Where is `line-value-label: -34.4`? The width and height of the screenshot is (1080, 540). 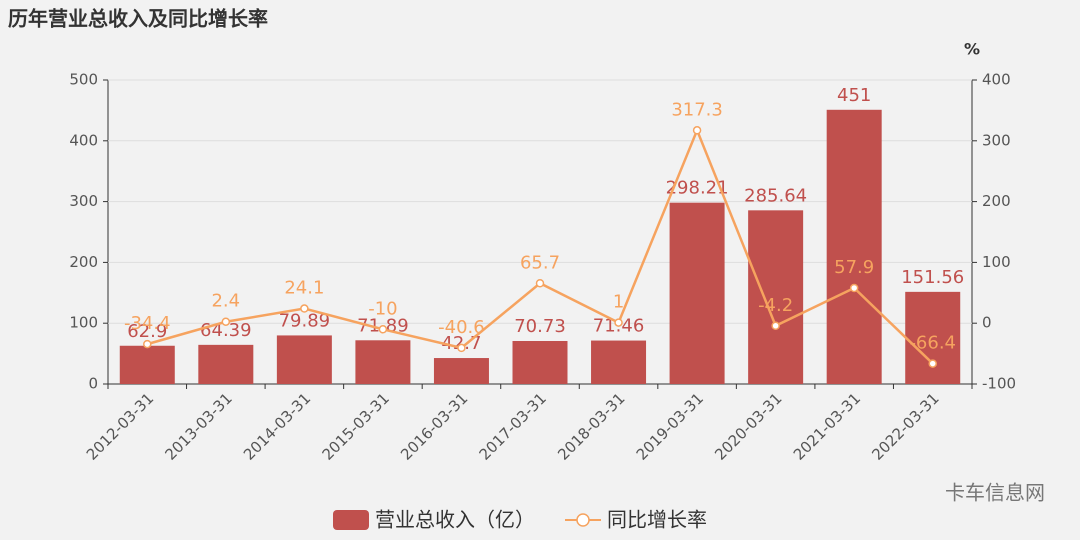 line-value-label: -34.4 is located at coordinates (147, 323).